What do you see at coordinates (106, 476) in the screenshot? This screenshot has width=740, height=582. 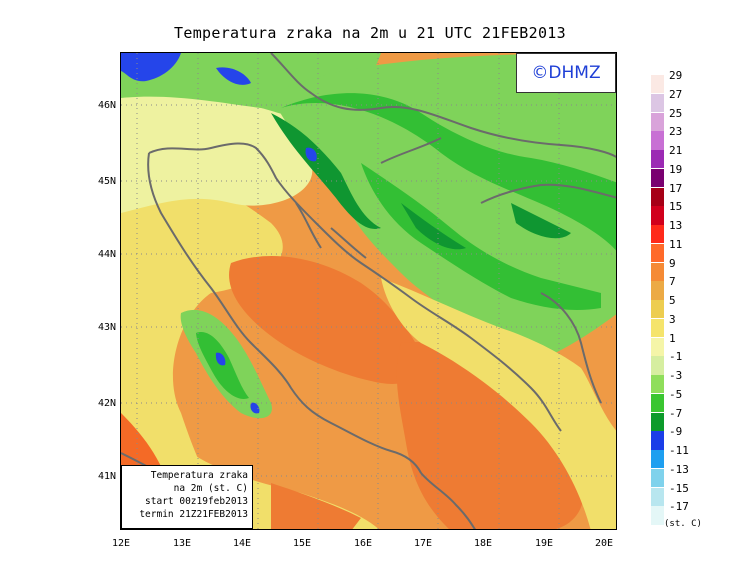 I see `latitude-label: 41N` at bounding box center [106, 476].